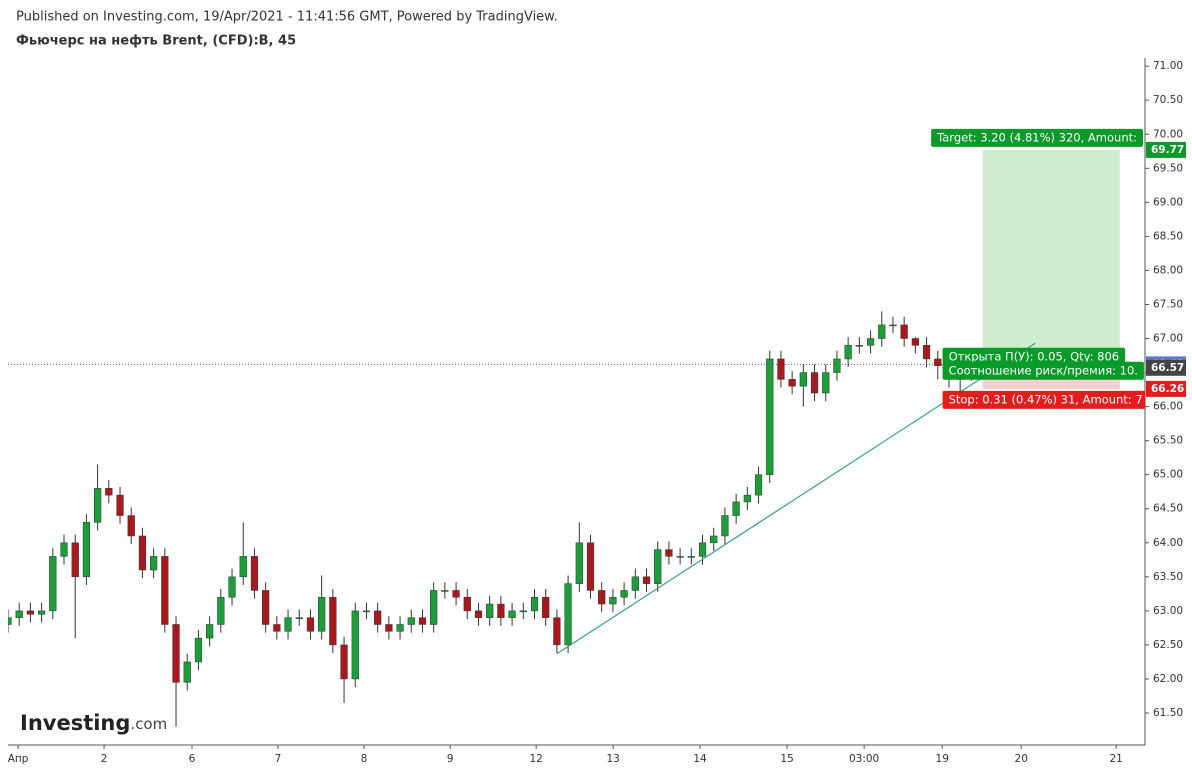 The height and width of the screenshot is (771, 1192). I want to click on y-tick-label: 71.00, so click(1168, 66).